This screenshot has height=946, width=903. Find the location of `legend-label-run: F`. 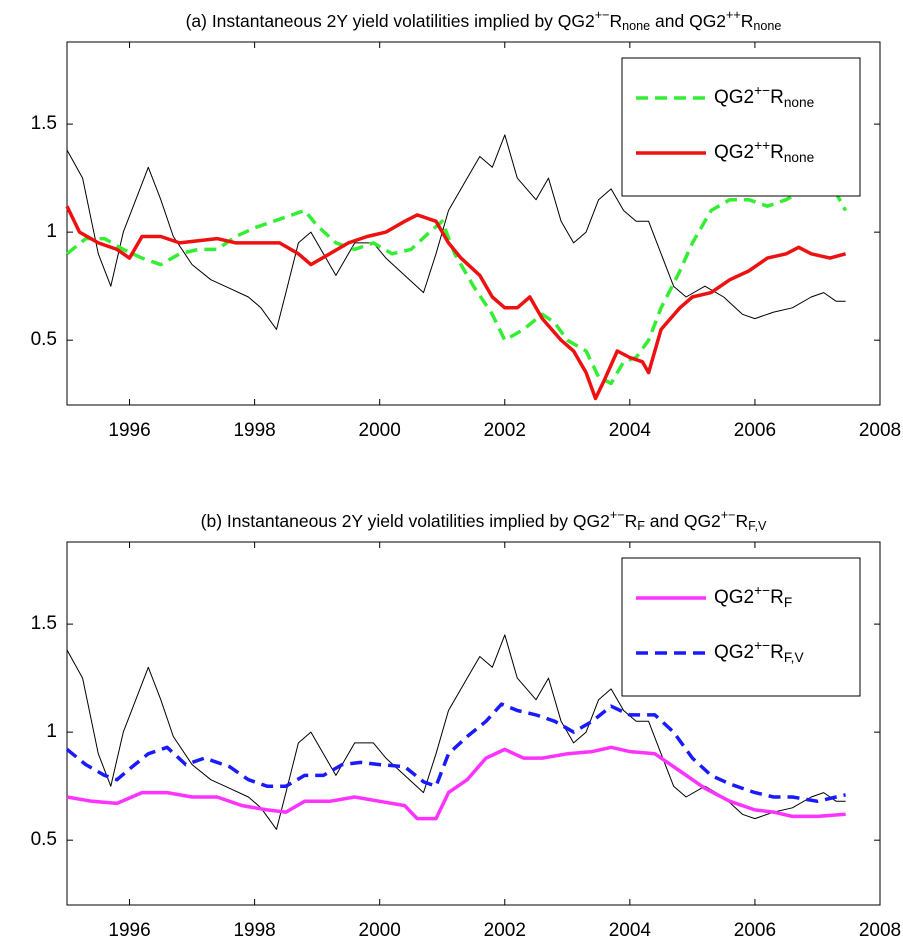

legend-label-run: F is located at coordinates (788, 602).